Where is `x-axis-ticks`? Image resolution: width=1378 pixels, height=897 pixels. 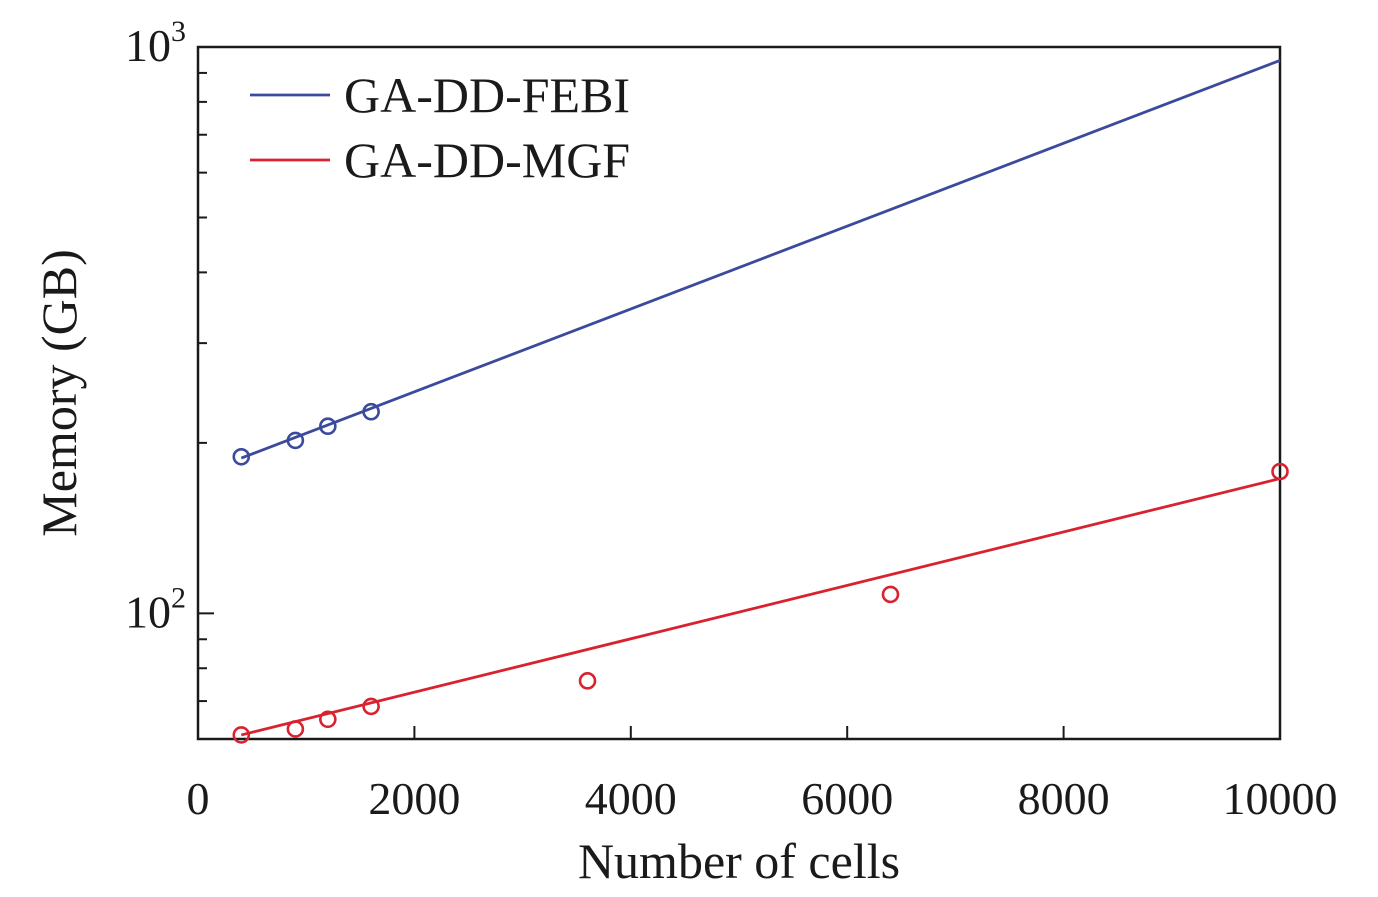
x-axis-ticks is located at coordinates (739, 732).